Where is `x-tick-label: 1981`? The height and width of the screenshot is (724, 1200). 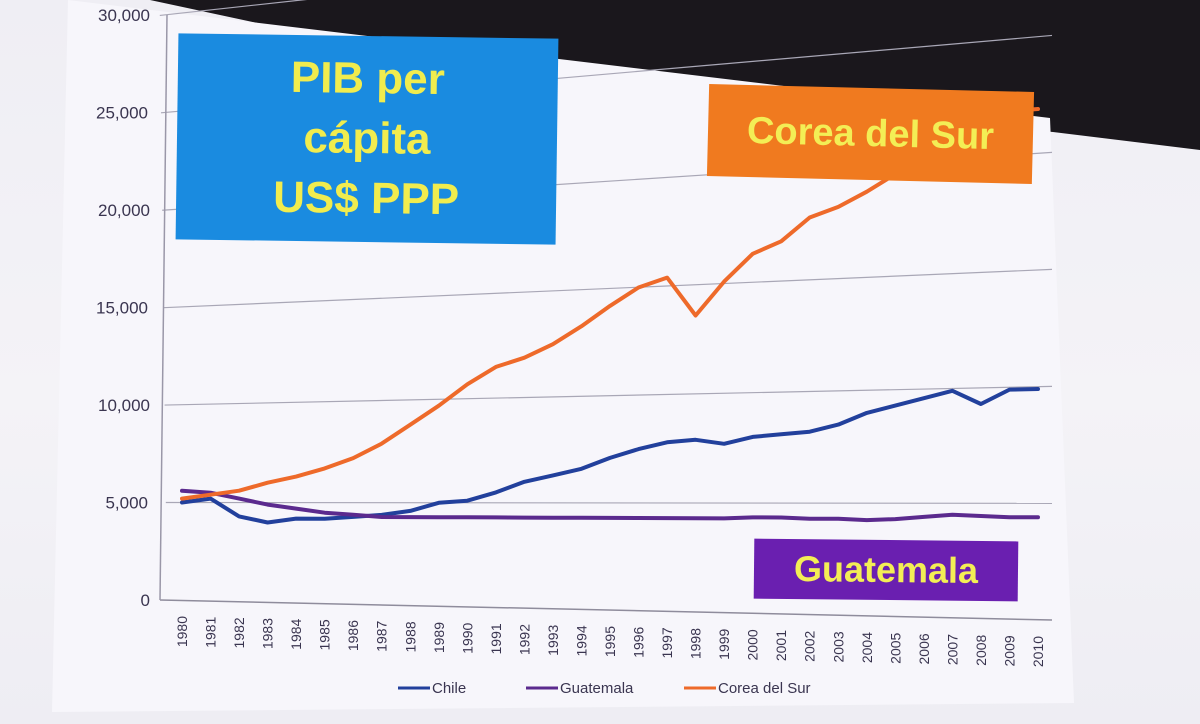
x-tick-label: 1981 is located at coordinates (211, 631).